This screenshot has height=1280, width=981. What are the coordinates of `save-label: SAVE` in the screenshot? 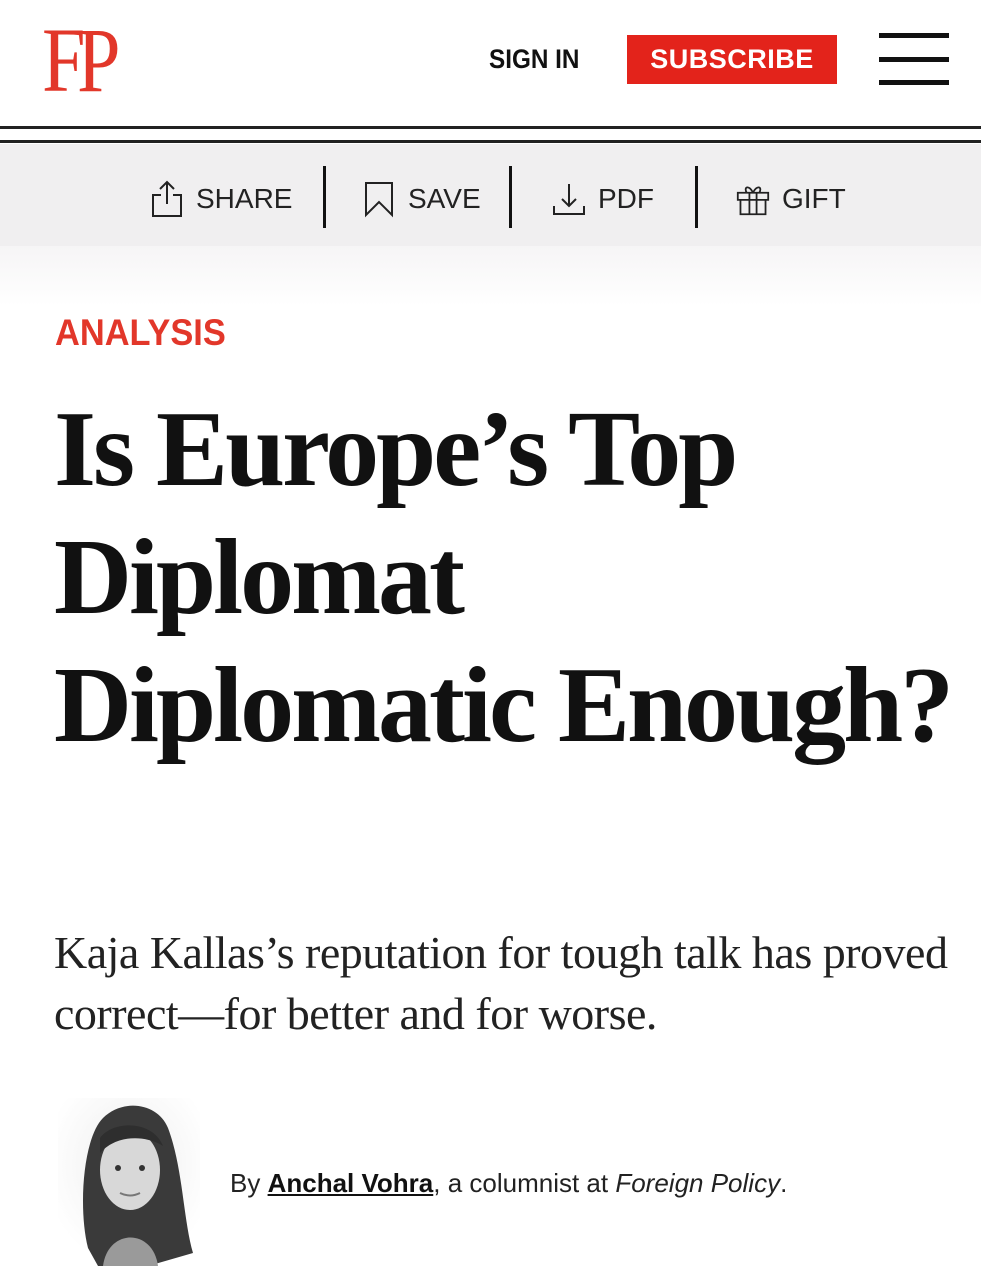 It's located at (444, 198).